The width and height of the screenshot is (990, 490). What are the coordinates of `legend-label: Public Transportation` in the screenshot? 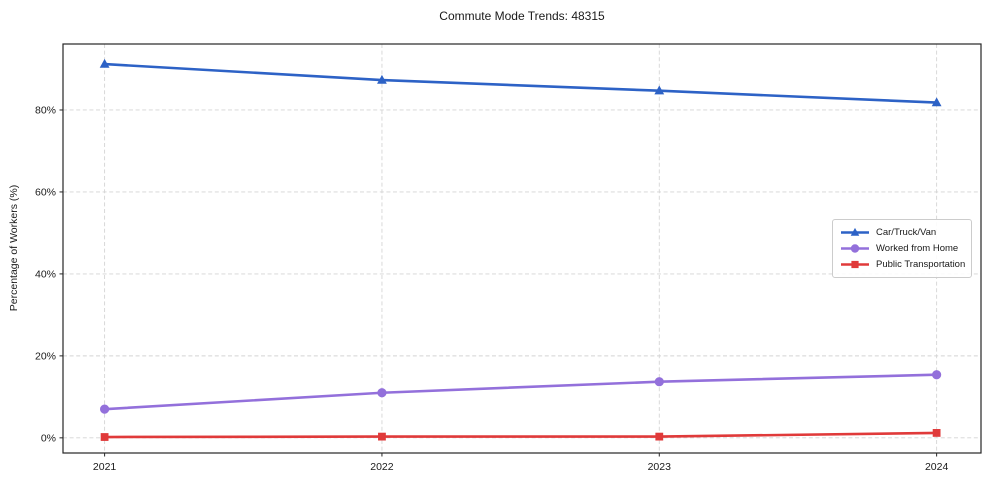 It's located at (921, 264).